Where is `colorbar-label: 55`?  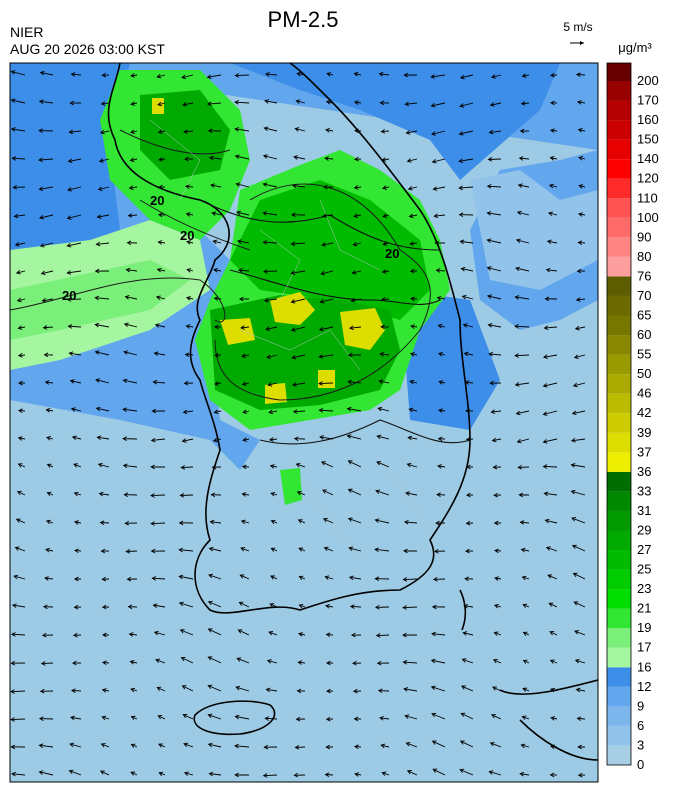 colorbar-label: 55 is located at coordinates (644, 354).